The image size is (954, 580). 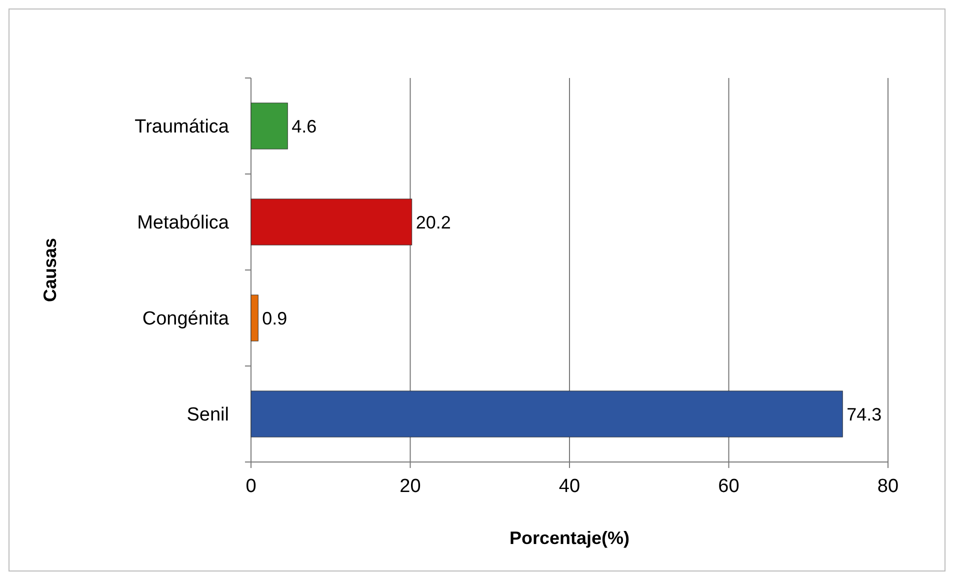 What do you see at coordinates (182, 127) in the screenshot?
I see `y-tick-label: Traumática` at bounding box center [182, 127].